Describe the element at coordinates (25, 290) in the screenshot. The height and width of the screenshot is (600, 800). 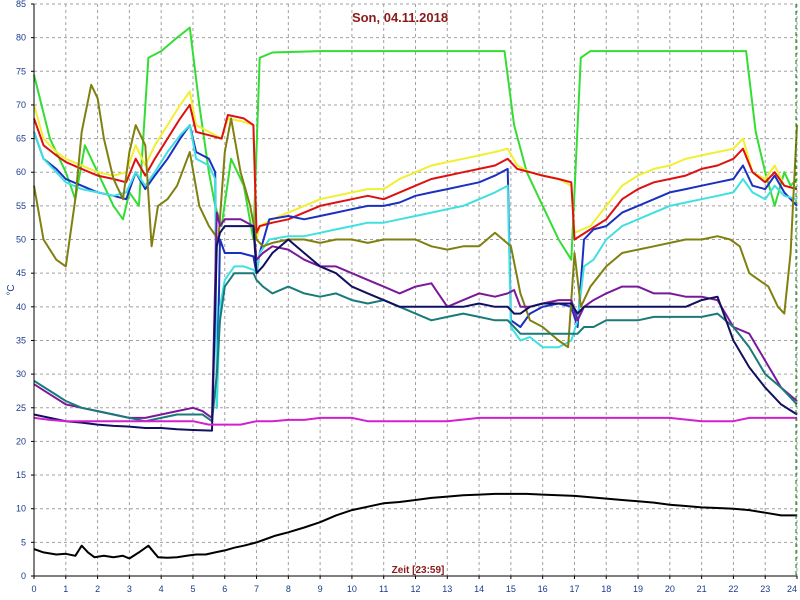
I see `y-tick-labels: 0 5 10 15 20 25 30 35 40 45 50 55 60 65 70 75 80 85` at that location.